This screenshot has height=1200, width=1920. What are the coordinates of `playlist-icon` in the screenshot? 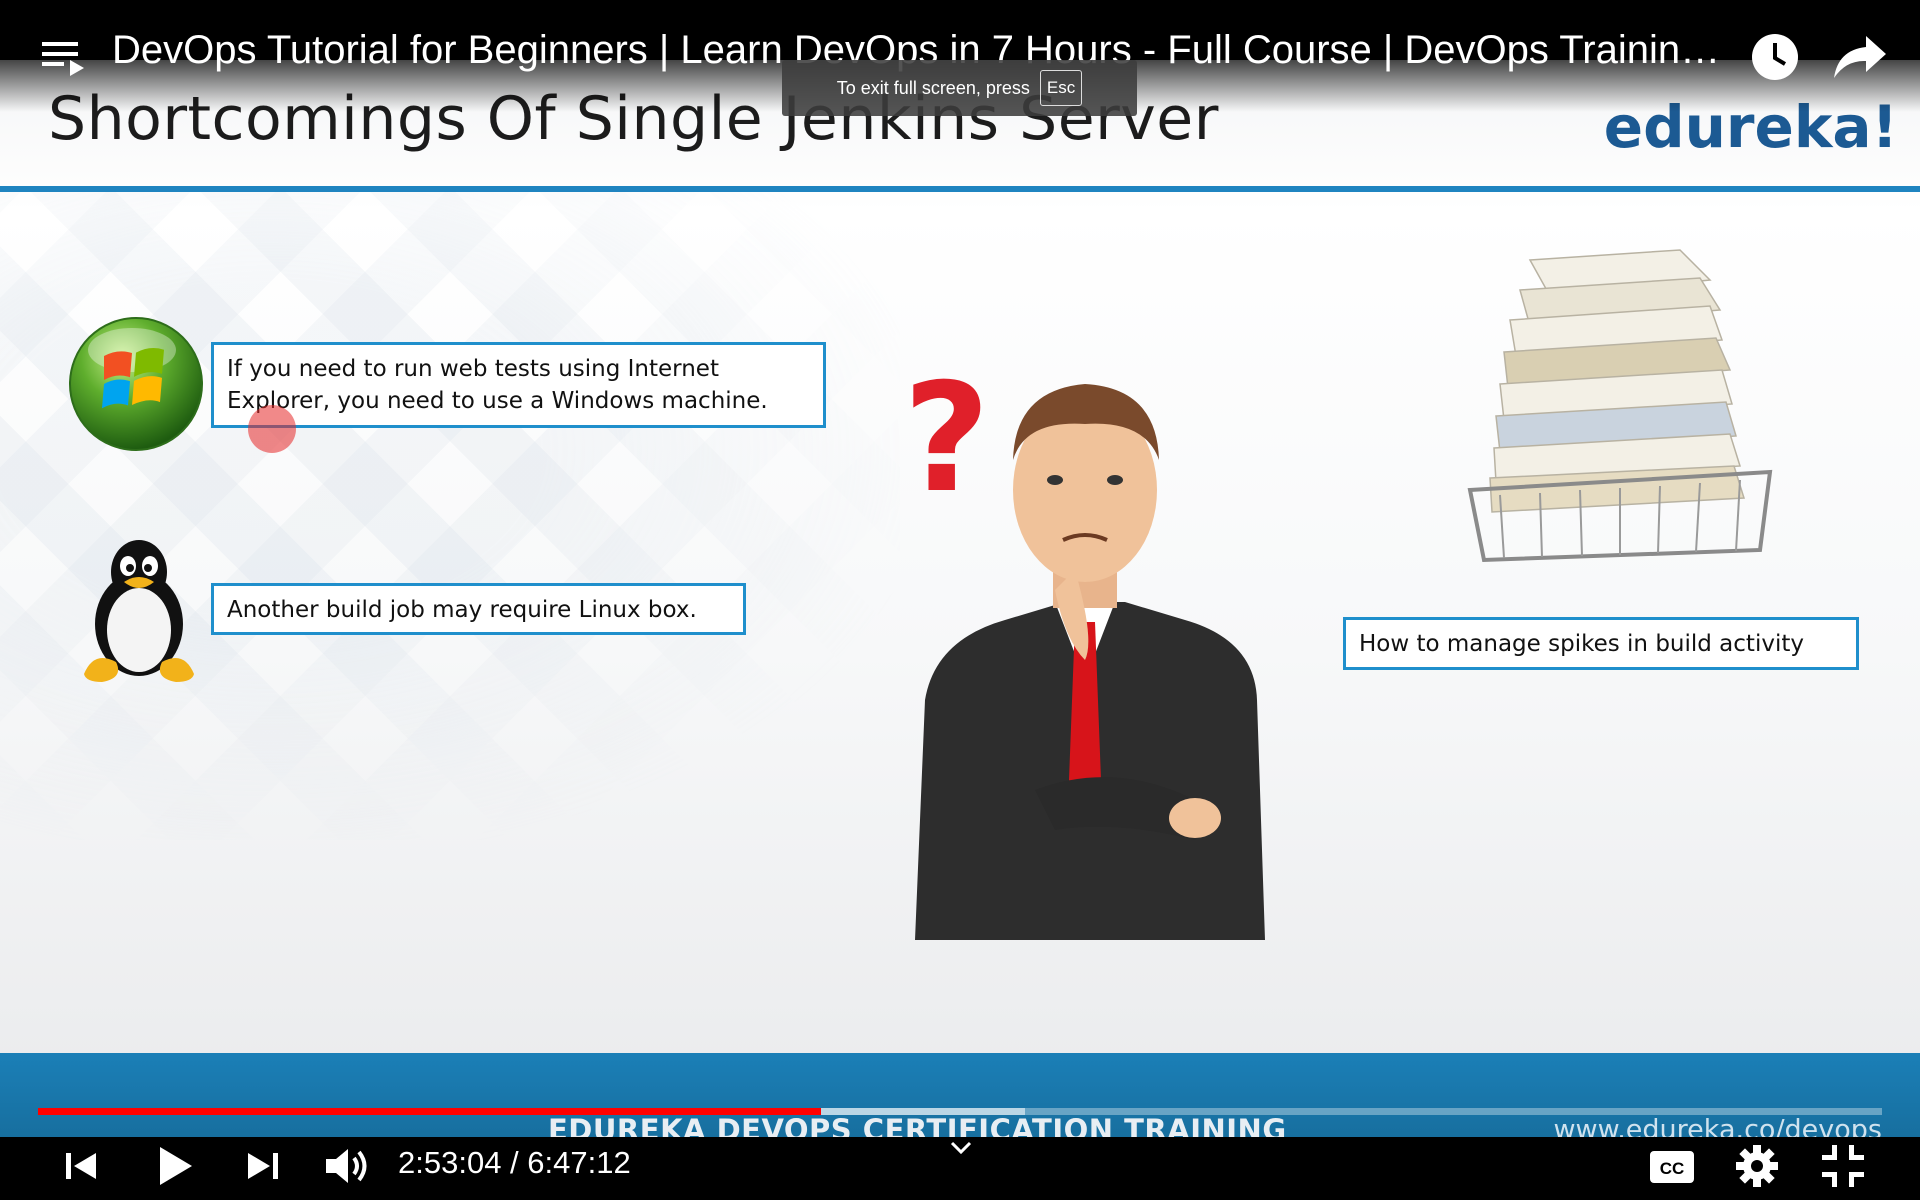 It's located at (64, 58).